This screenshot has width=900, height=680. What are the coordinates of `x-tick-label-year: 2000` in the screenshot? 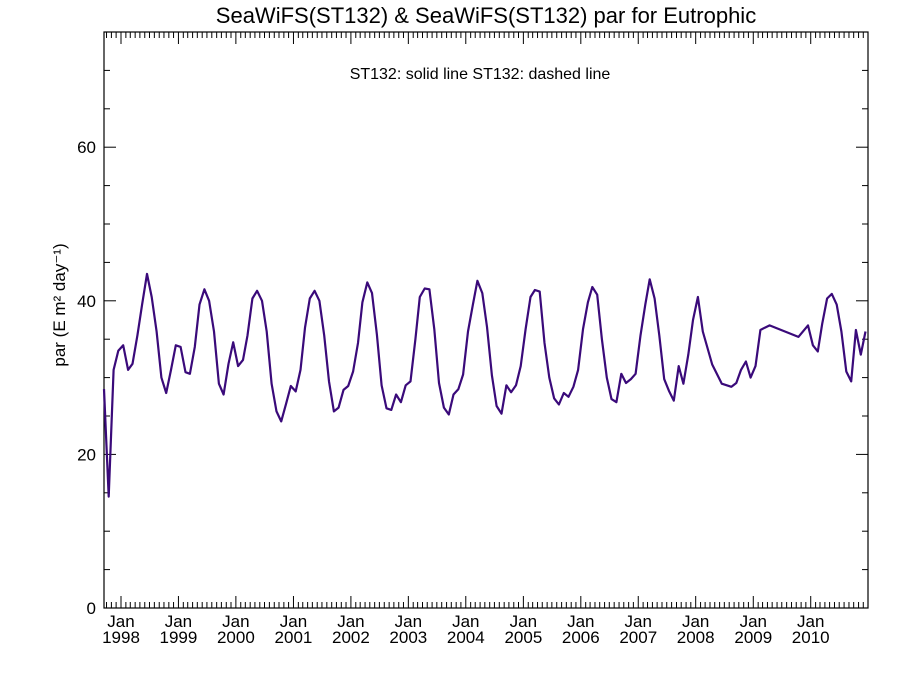 It's located at (236, 637).